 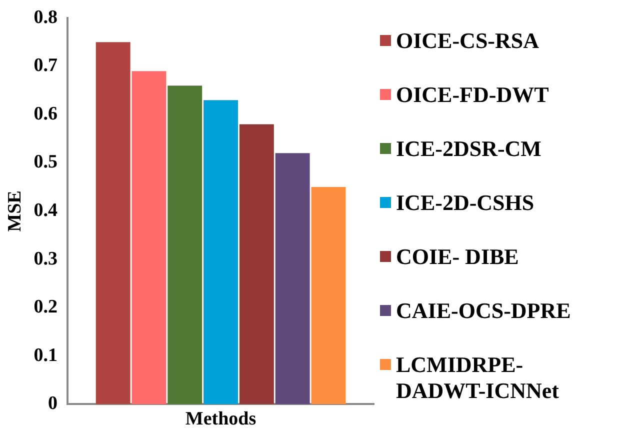 What do you see at coordinates (53, 403) in the screenshot?
I see `y-tick-label: 0` at bounding box center [53, 403].